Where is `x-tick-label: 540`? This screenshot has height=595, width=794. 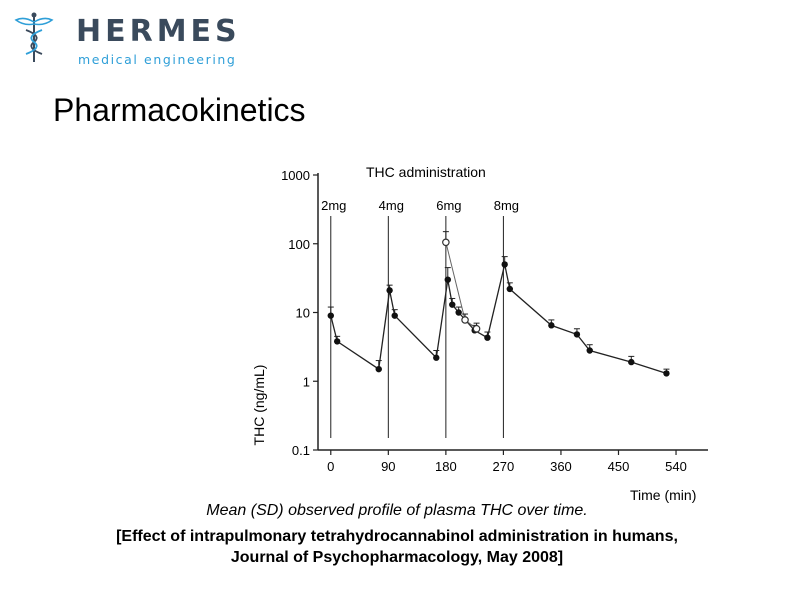 x-tick-label: 540 is located at coordinates (676, 466).